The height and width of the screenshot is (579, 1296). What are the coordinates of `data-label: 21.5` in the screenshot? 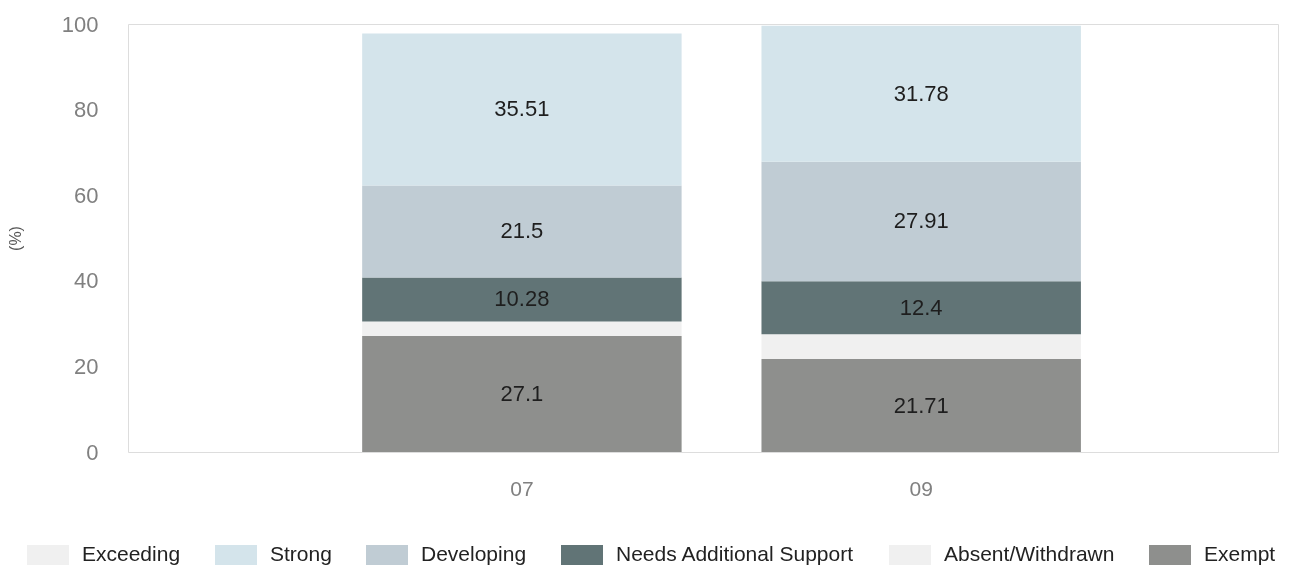 It's located at (522, 231).